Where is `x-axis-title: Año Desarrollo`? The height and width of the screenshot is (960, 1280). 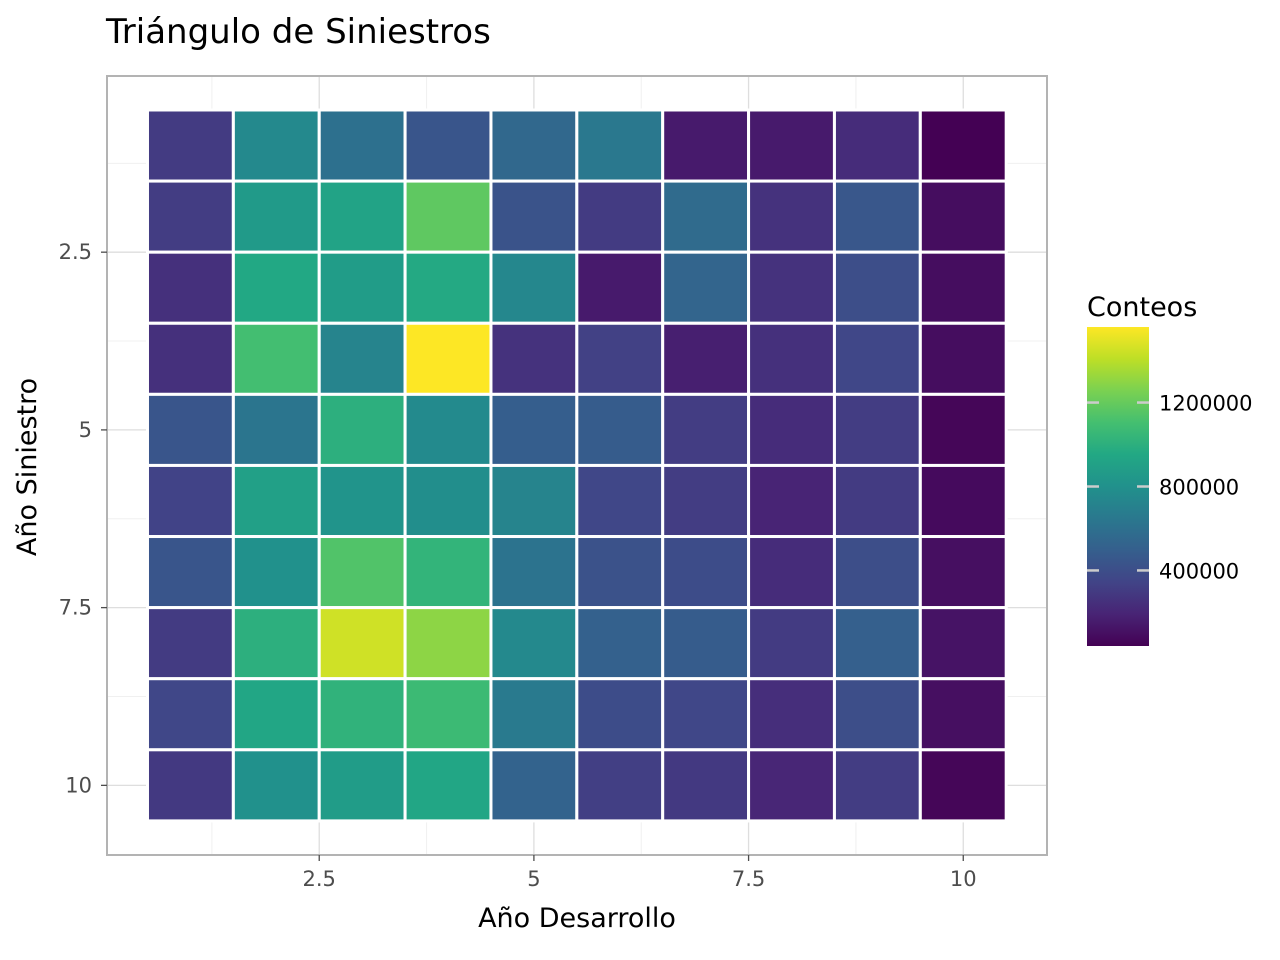
x-axis-title: Año Desarrollo is located at coordinates (577, 918).